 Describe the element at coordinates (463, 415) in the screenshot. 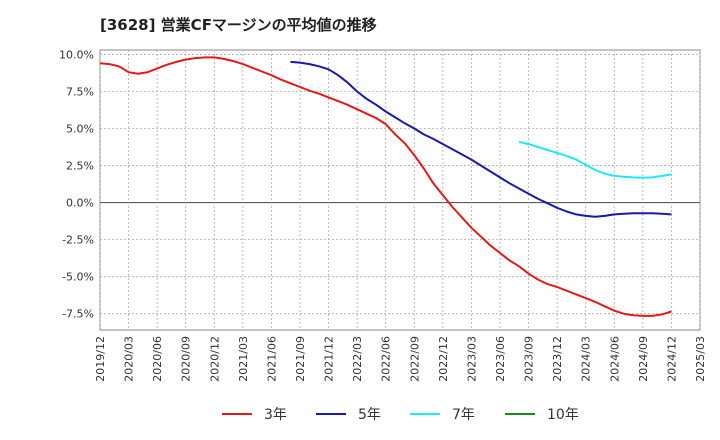

I see `legend-label-2: 7年` at that location.